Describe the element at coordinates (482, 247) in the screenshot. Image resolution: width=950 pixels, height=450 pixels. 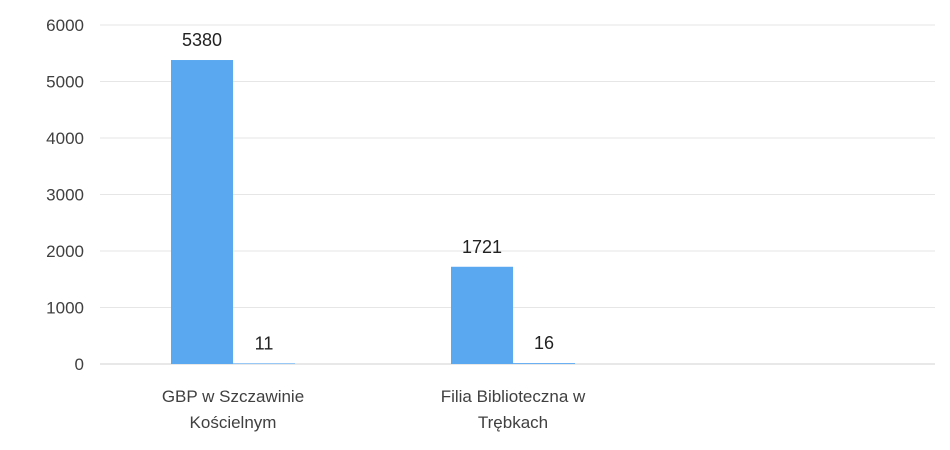
I see `data-label-1-0: 1721` at that location.